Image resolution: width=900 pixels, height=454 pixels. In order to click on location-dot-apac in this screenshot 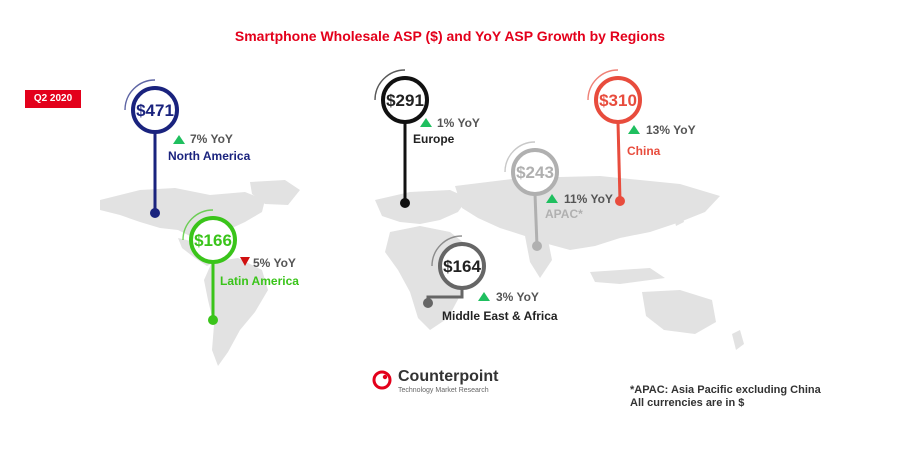, I will do `click(537, 246)`.